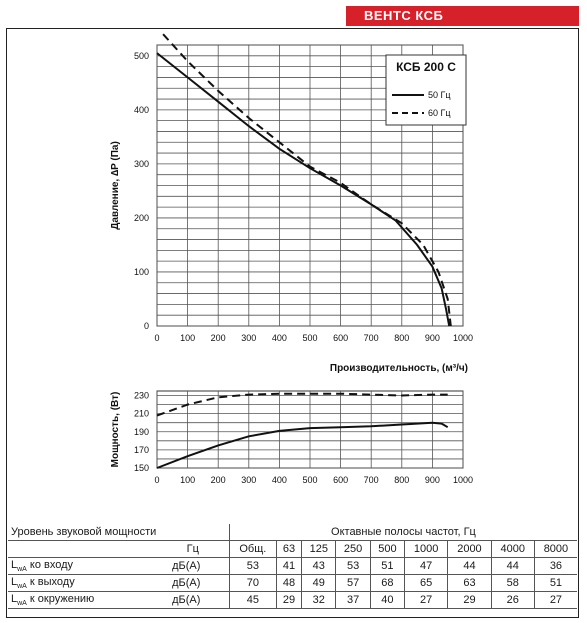  I want to click on band-header: 4000, so click(512, 549).